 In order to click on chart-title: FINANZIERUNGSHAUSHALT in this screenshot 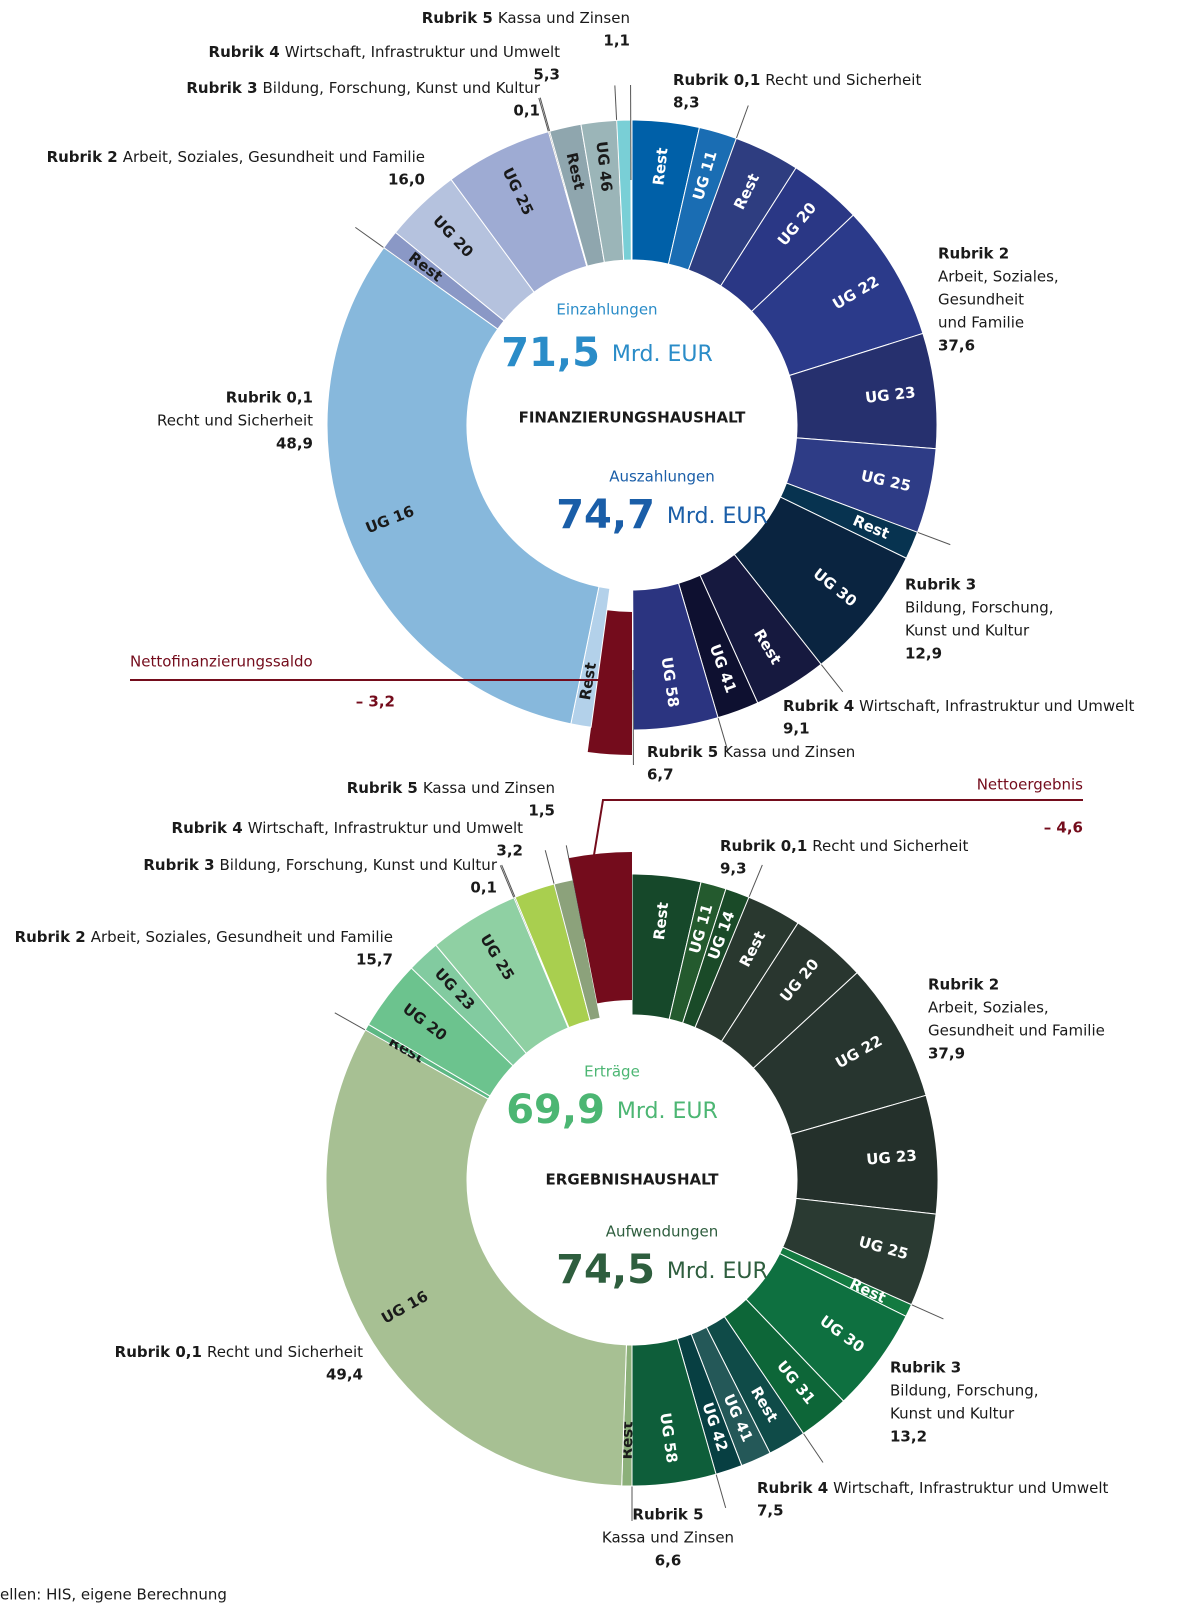, I will do `click(633, 418)`.